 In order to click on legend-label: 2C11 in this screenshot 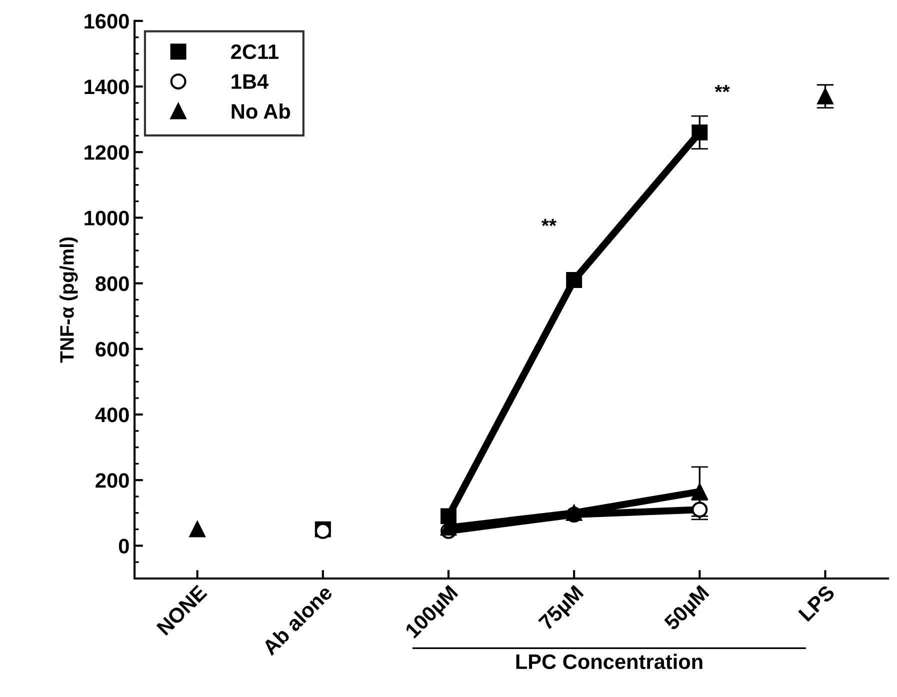, I will do `click(254, 52)`.